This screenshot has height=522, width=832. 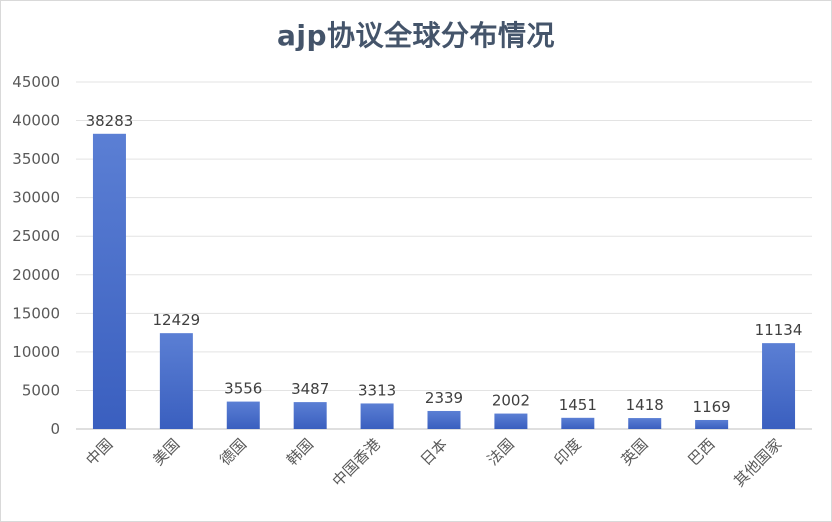 What do you see at coordinates (501, 452) in the screenshot?
I see `x-category-label: 法国` at bounding box center [501, 452].